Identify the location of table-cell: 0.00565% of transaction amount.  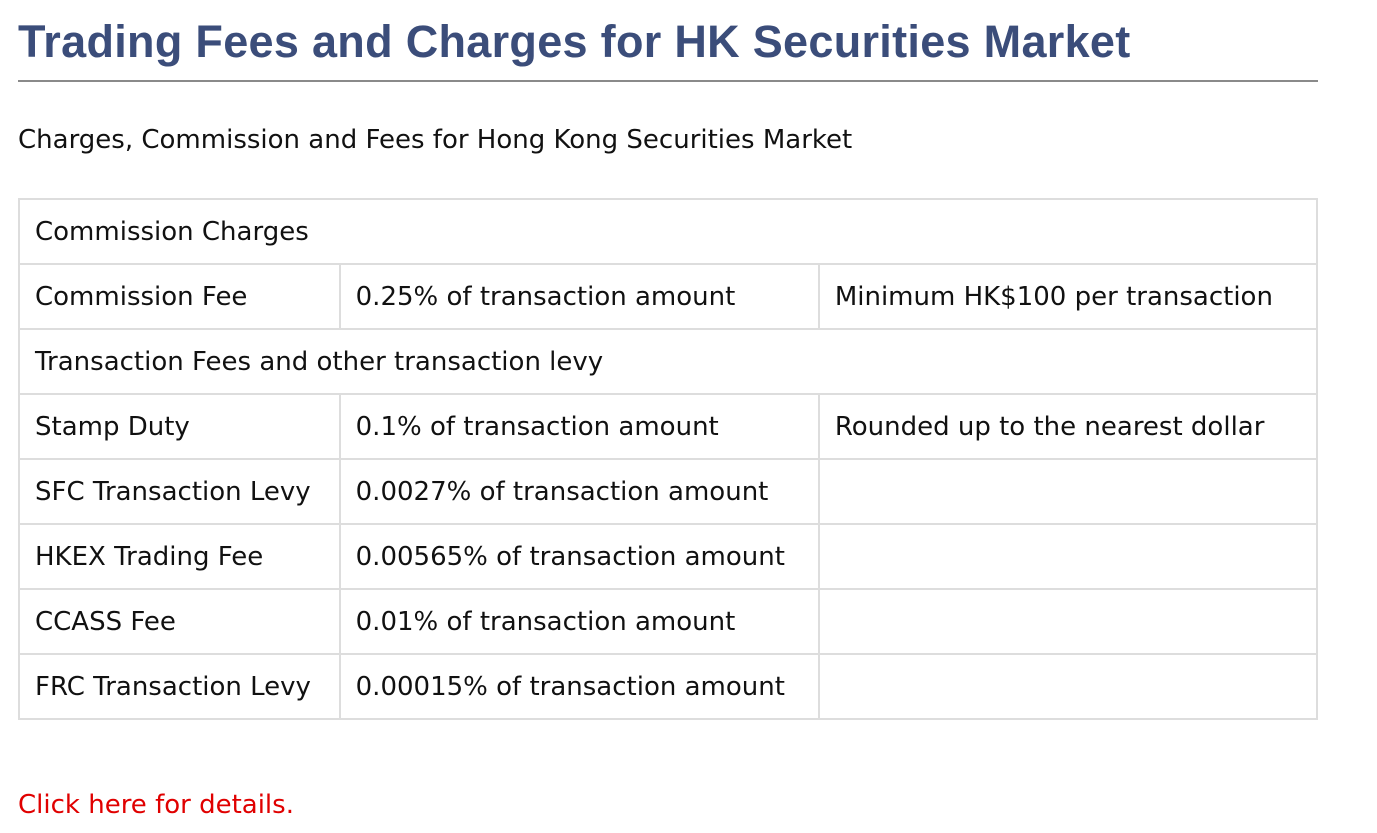
(579, 556).